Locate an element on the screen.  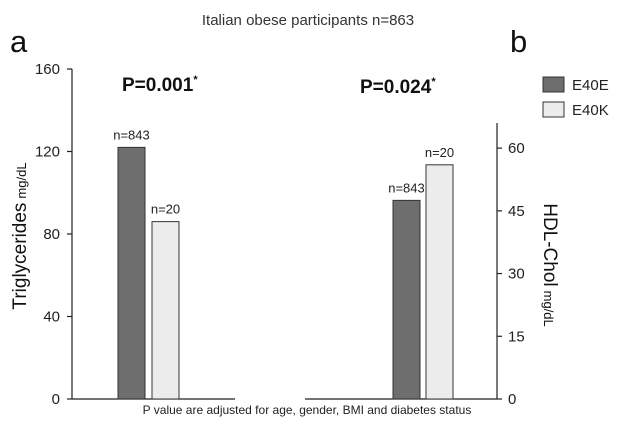
tick-label-right: 0 is located at coordinates (512, 399).